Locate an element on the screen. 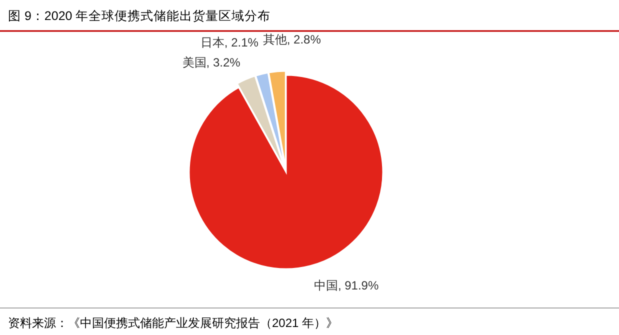 The width and height of the screenshot is (619, 335). label: , 2.8% is located at coordinates (303, 39).